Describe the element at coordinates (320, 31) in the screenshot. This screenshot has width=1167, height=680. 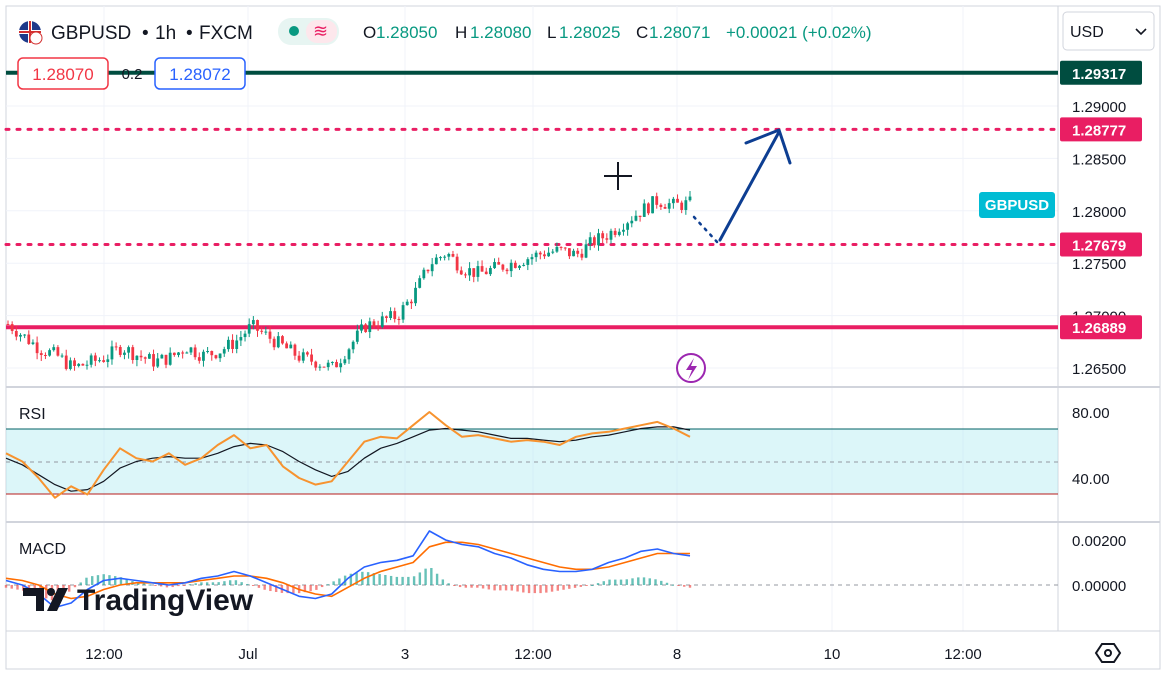
I see `wave-icon: ≋` at that location.